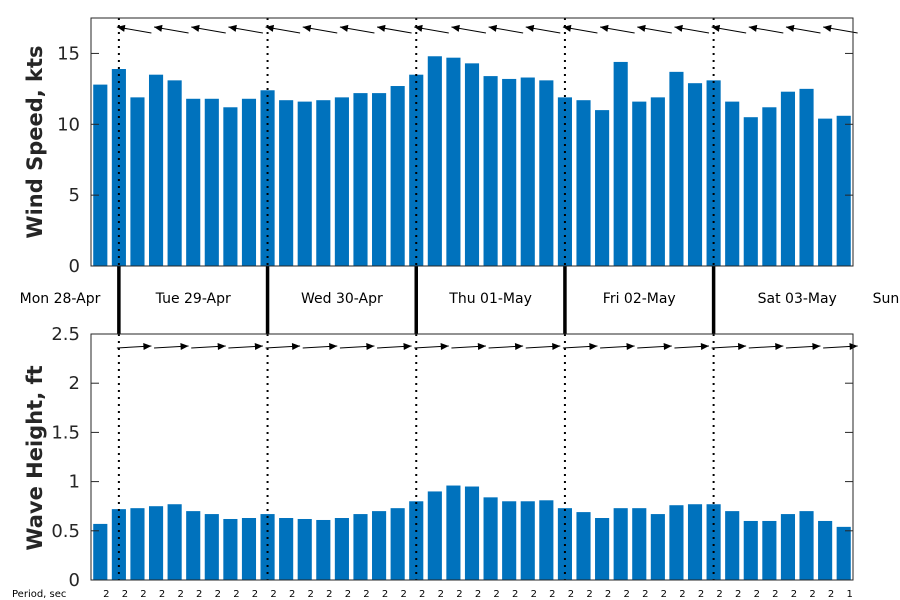  Describe the element at coordinates (639, 299) in the screenshot. I see `day-label: Fri 02-May` at that location.